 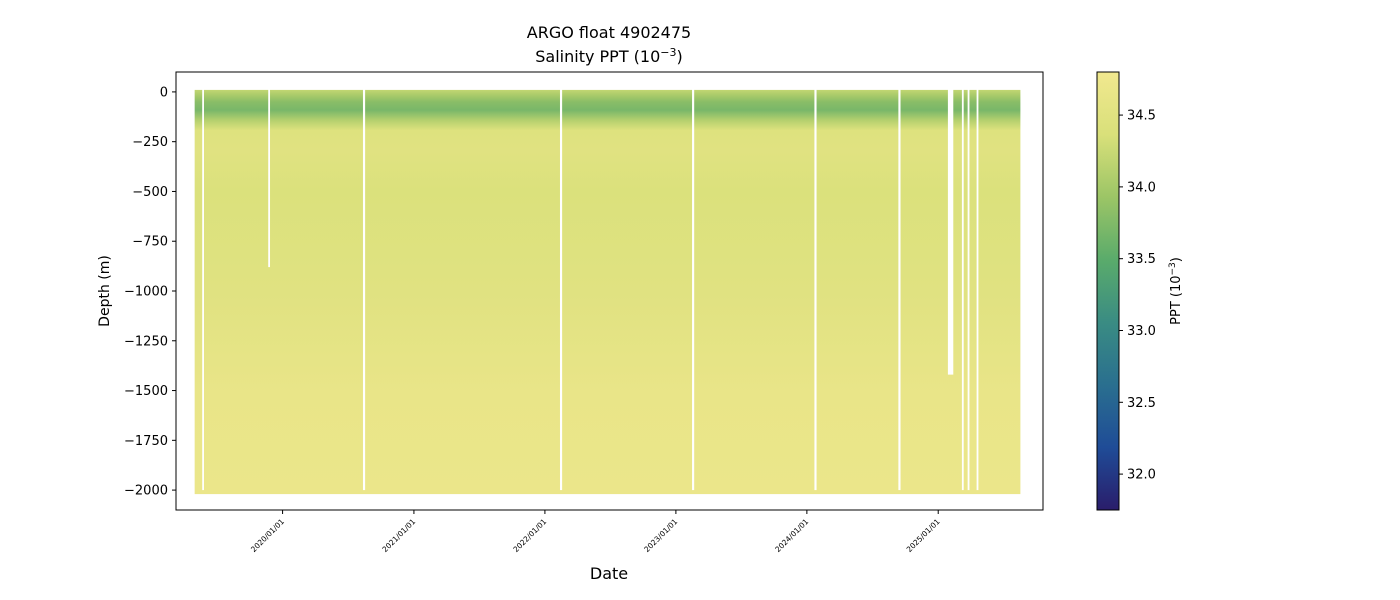 What do you see at coordinates (146, 292) in the screenshot?
I see `y-tick-label: −1000` at bounding box center [146, 292].